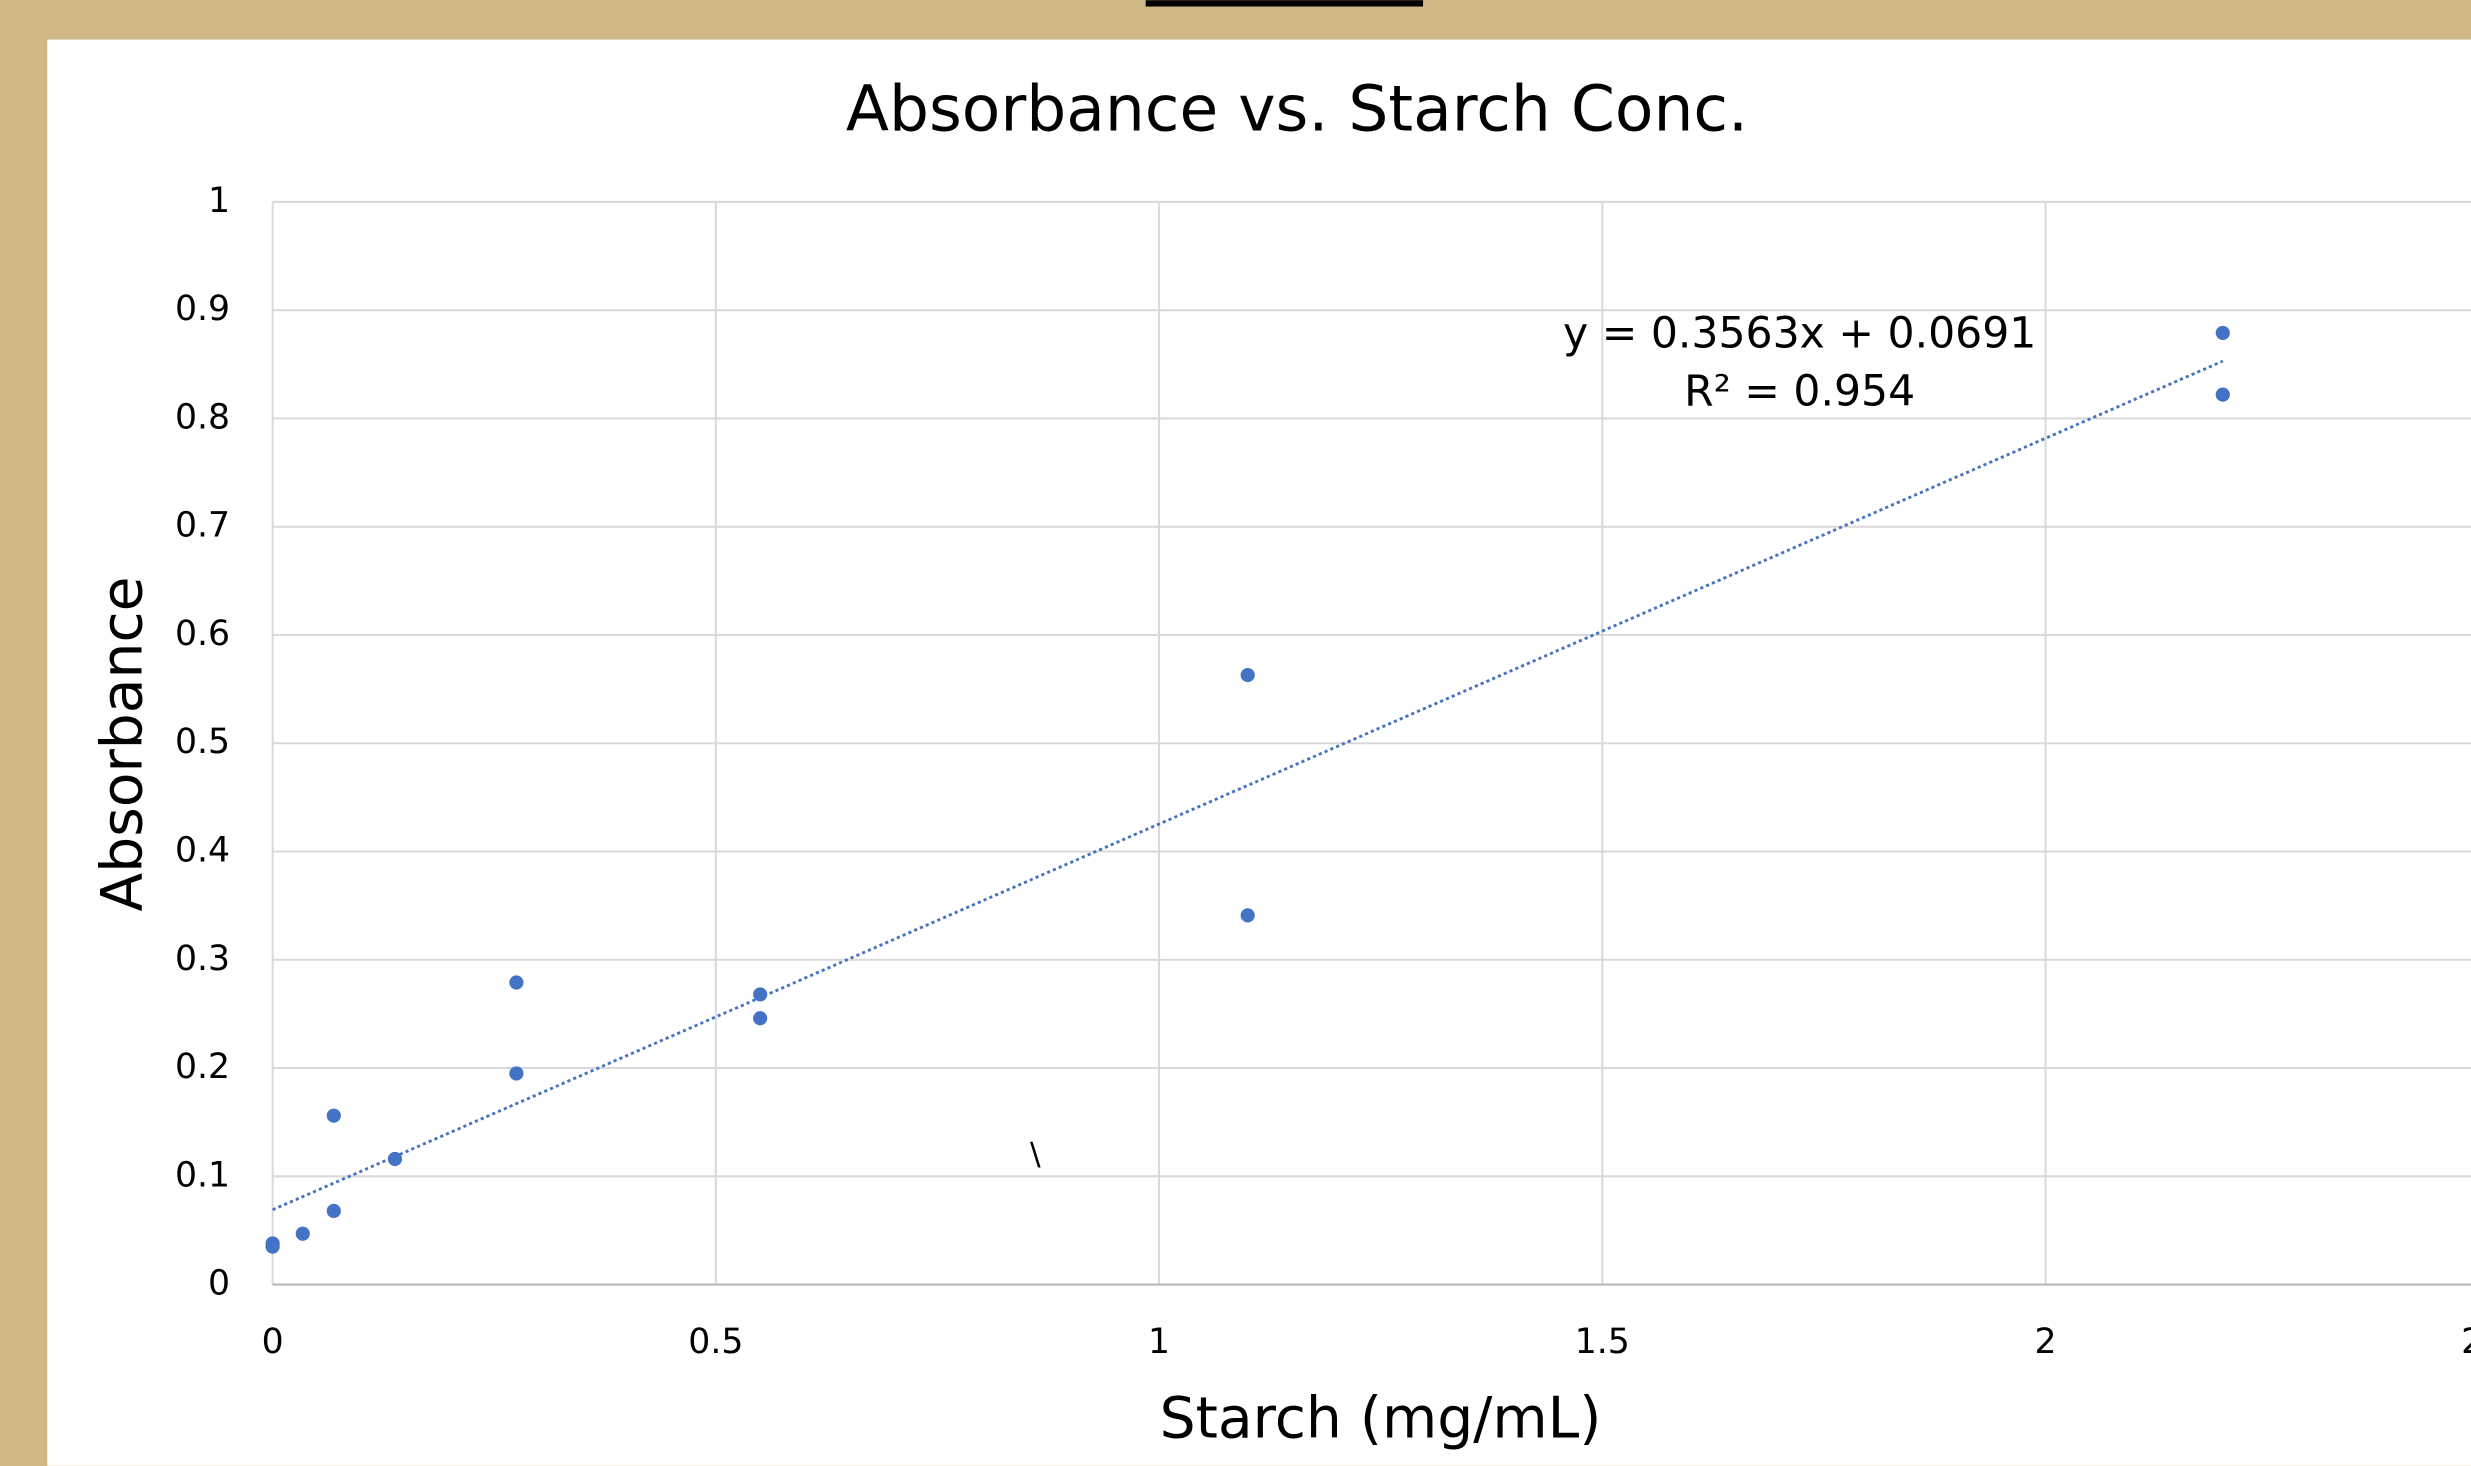  I want to click on y-tick-label: 0, so click(219, 1284).